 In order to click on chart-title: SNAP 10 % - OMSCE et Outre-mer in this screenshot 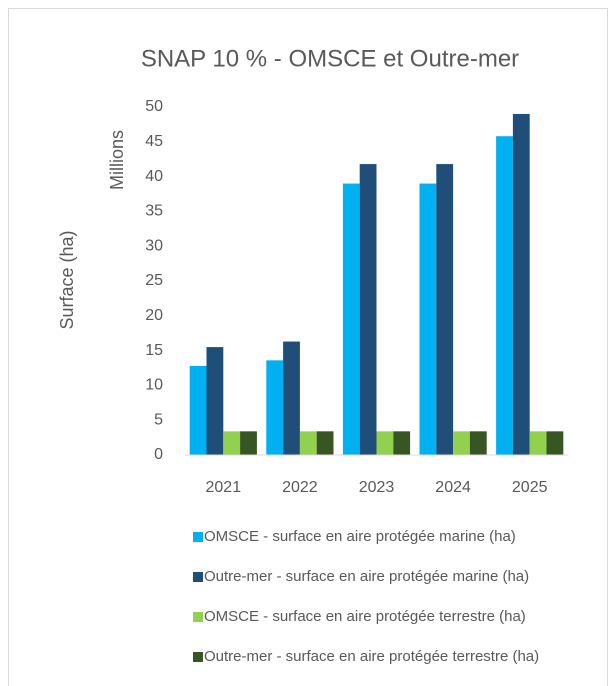, I will do `click(330, 58)`.